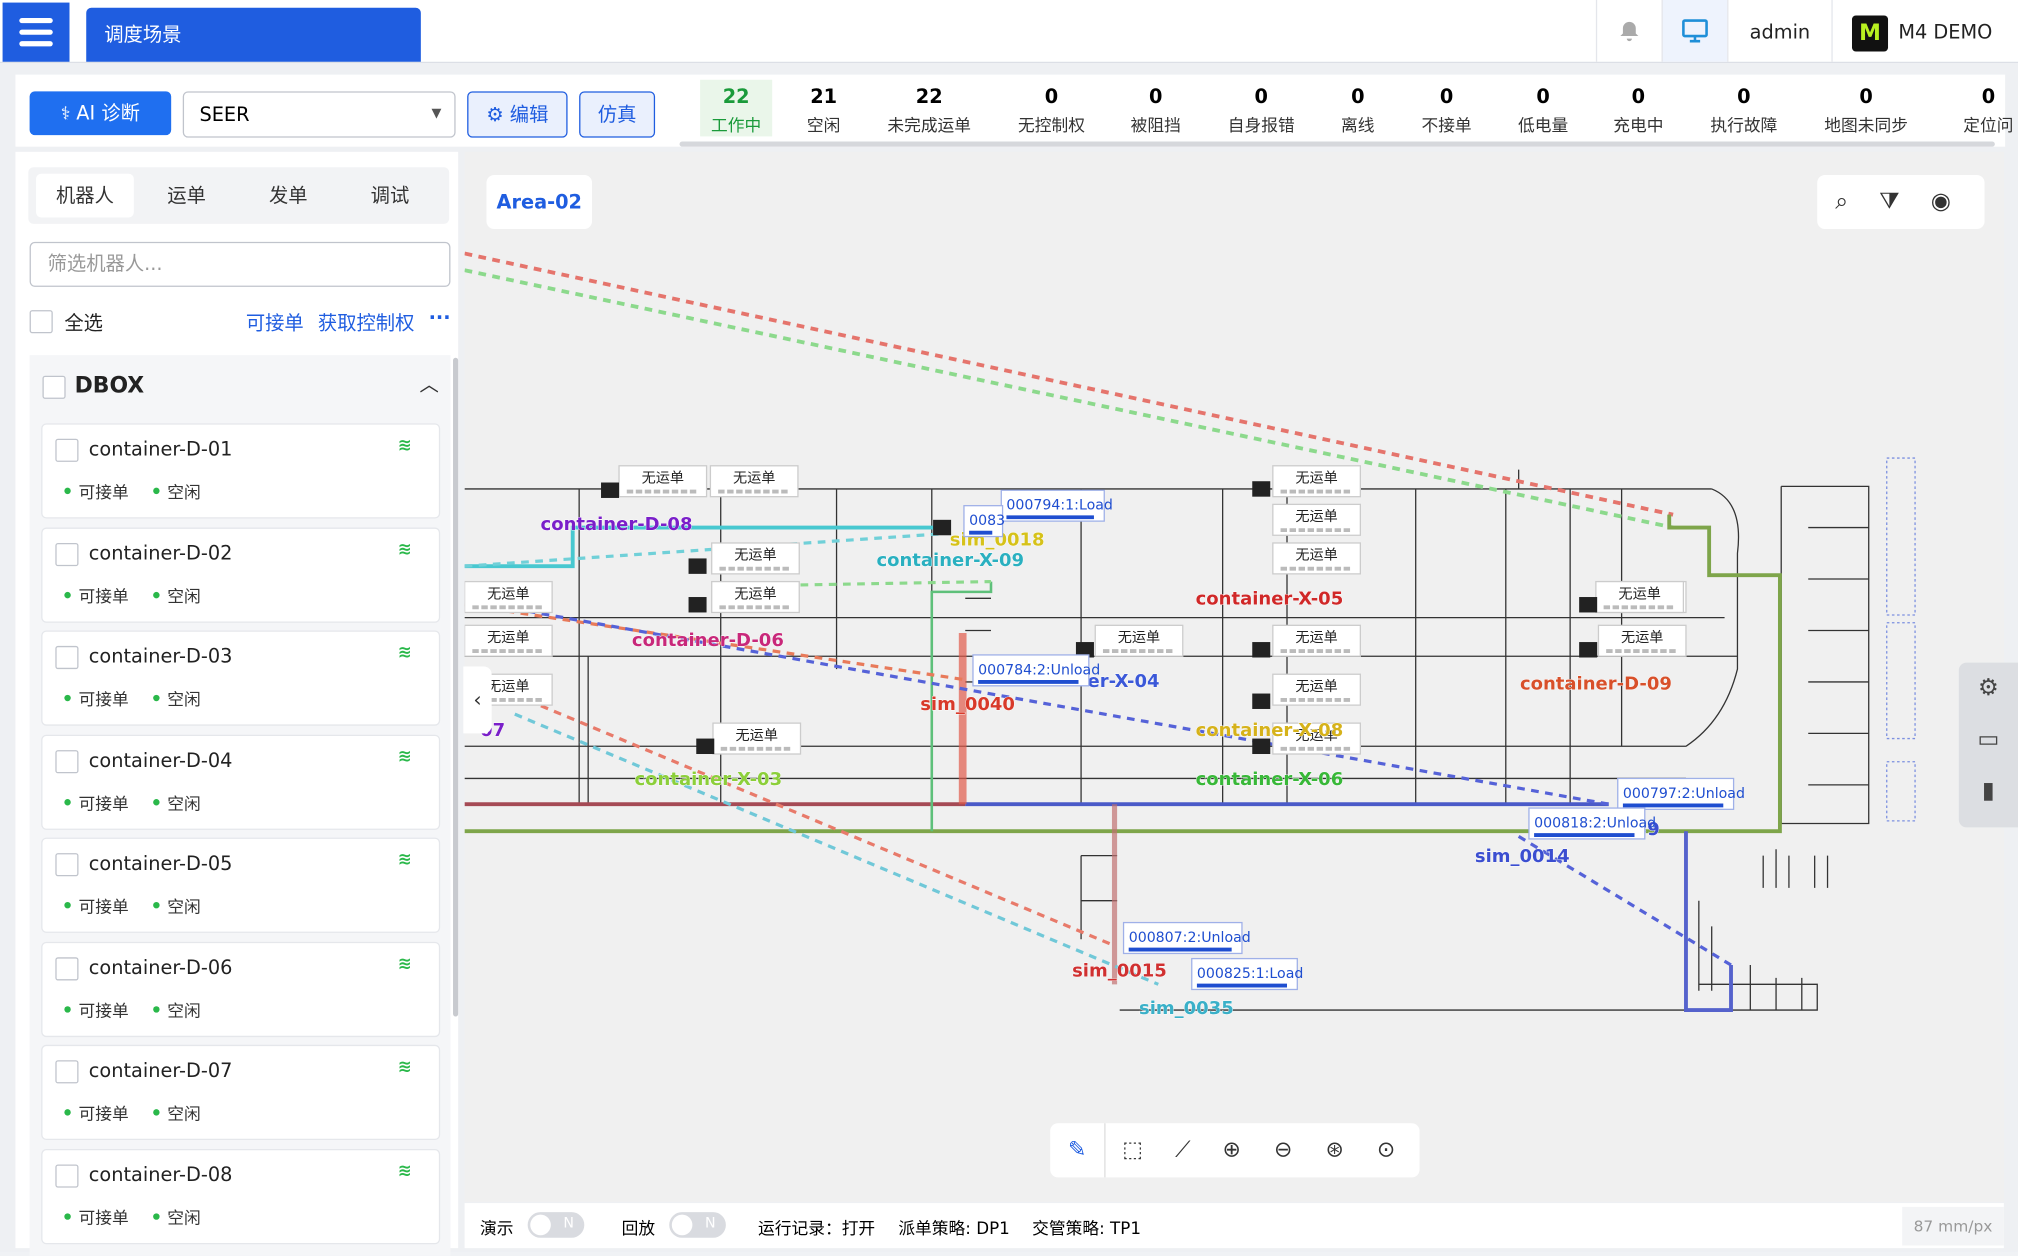 The height and width of the screenshot is (1256, 2018). What do you see at coordinates (288, 195) in the screenshot?
I see `sidebar-tab: 发单` at bounding box center [288, 195].